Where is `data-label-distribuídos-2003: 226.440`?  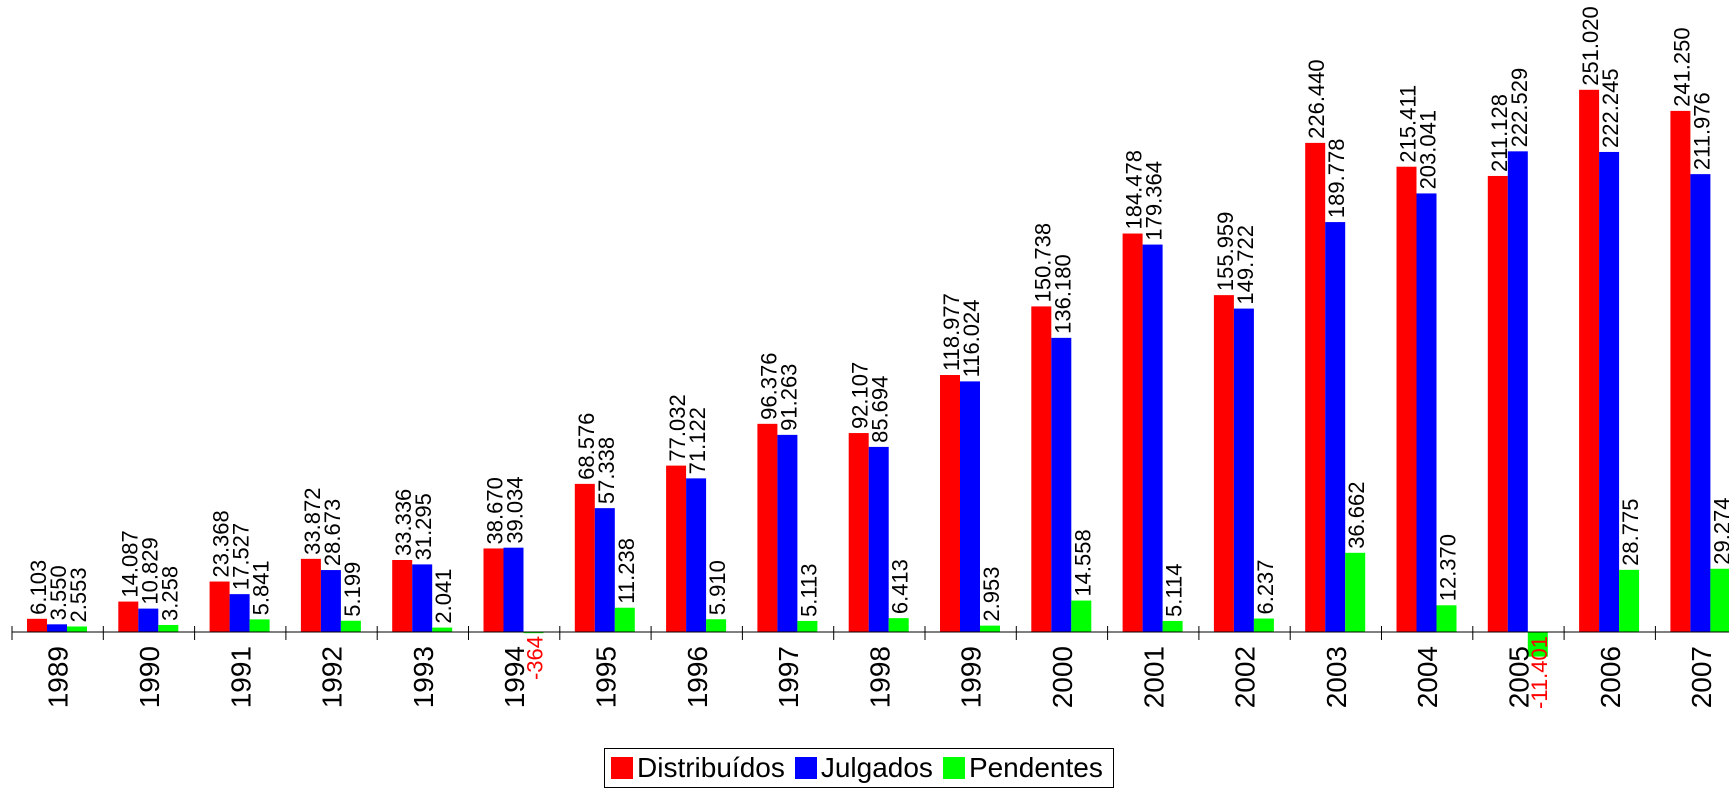
data-label-distribuídos-2003: 226.440 is located at coordinates (1316, 99).